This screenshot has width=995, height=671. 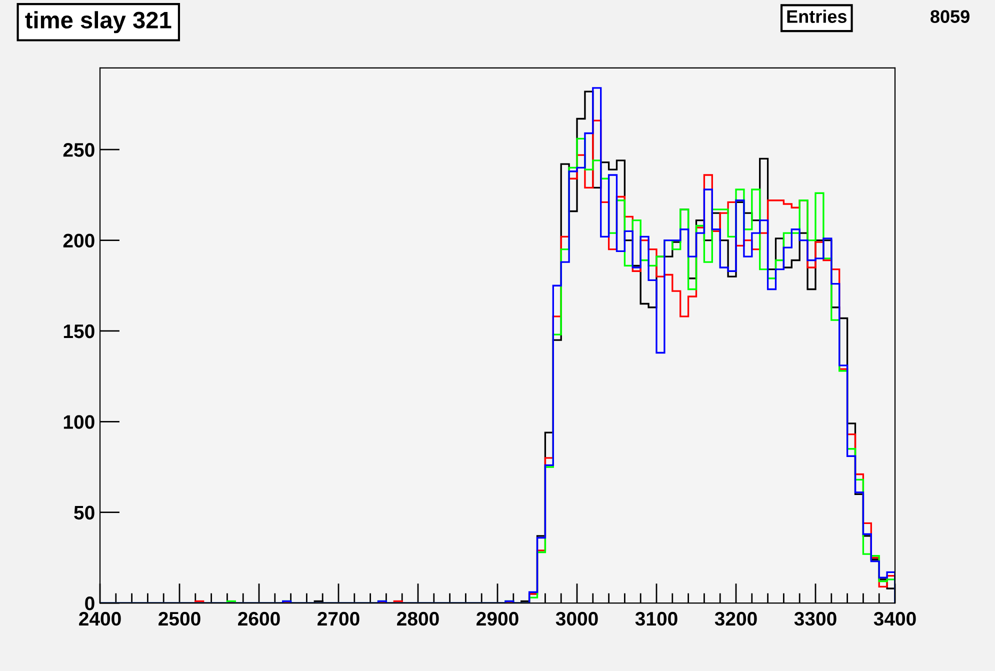 I want to click on x-tick-label: 3200, so click(x=735, y=619).